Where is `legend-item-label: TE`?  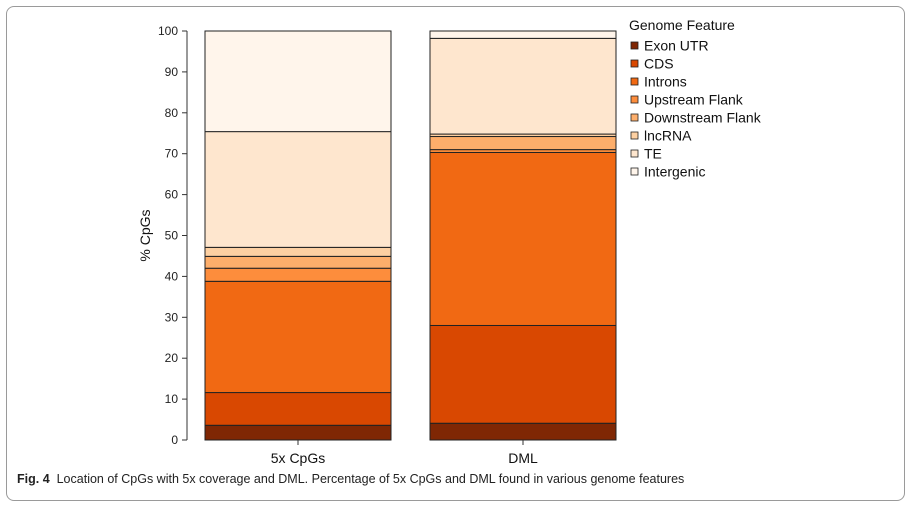 legend-item-label: TE is located at coordinates (653, 154).